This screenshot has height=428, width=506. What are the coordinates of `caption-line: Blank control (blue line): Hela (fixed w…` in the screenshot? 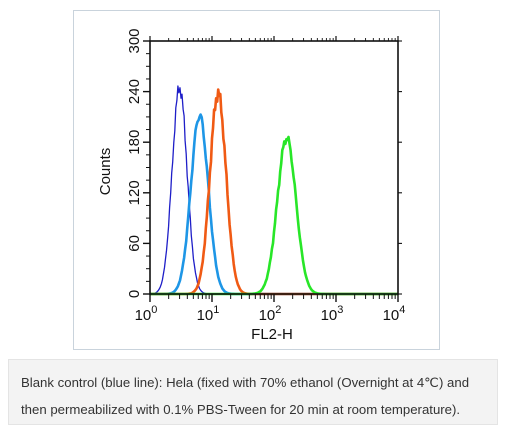 It's located at (245, 382).